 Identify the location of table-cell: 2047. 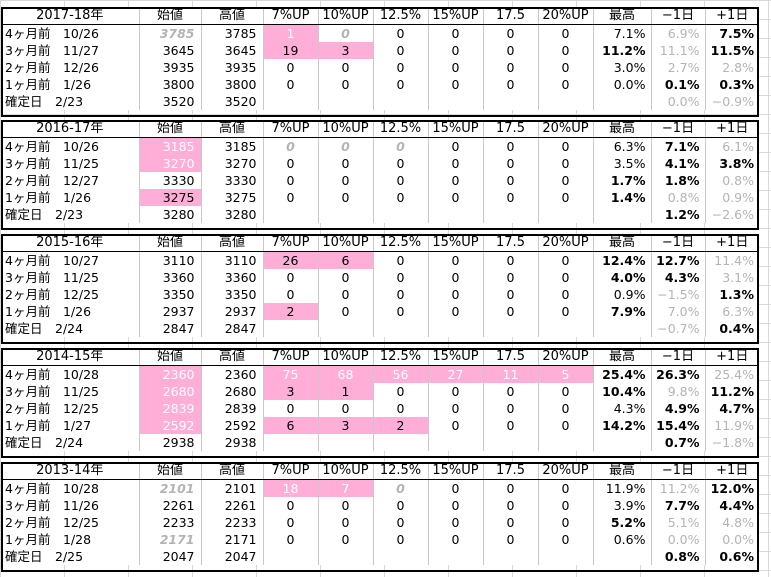
(169, 556).